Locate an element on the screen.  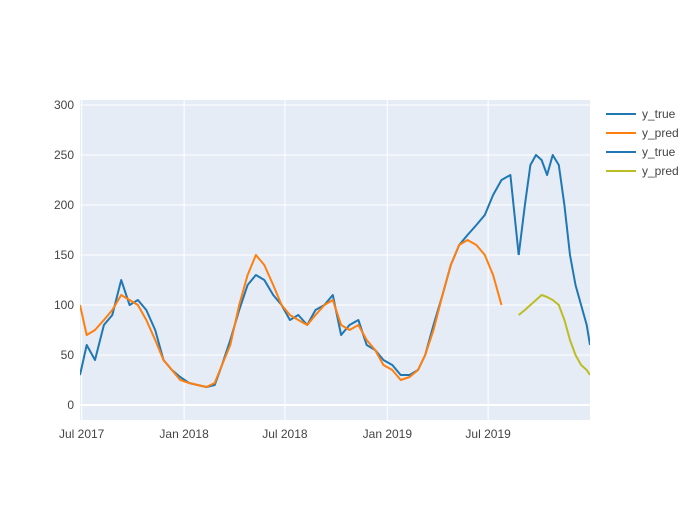
legend: y_true y_pred y_true y_pred is located at coordinates (642, 142).